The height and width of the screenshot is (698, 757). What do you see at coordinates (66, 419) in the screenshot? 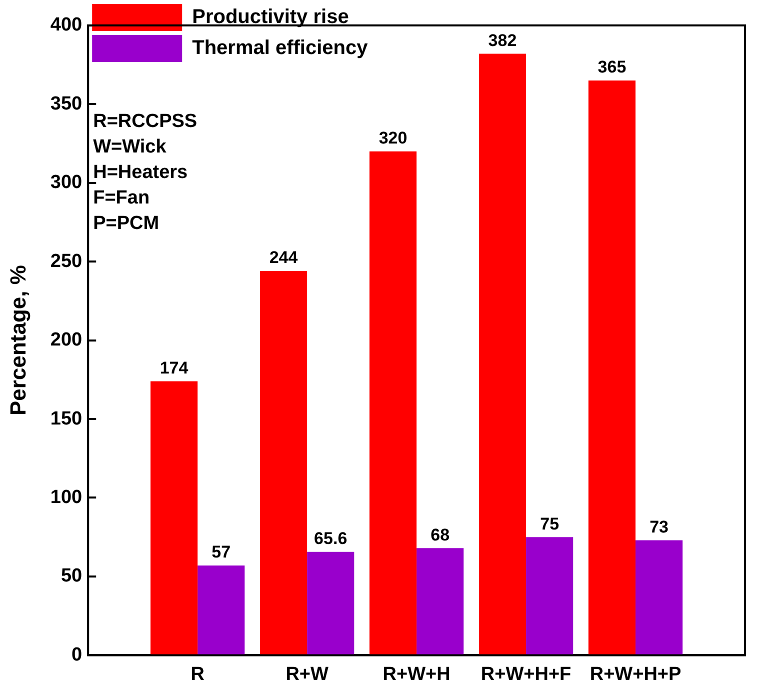
I see `y-tick-label: 150` at bounding box center [66, 419].